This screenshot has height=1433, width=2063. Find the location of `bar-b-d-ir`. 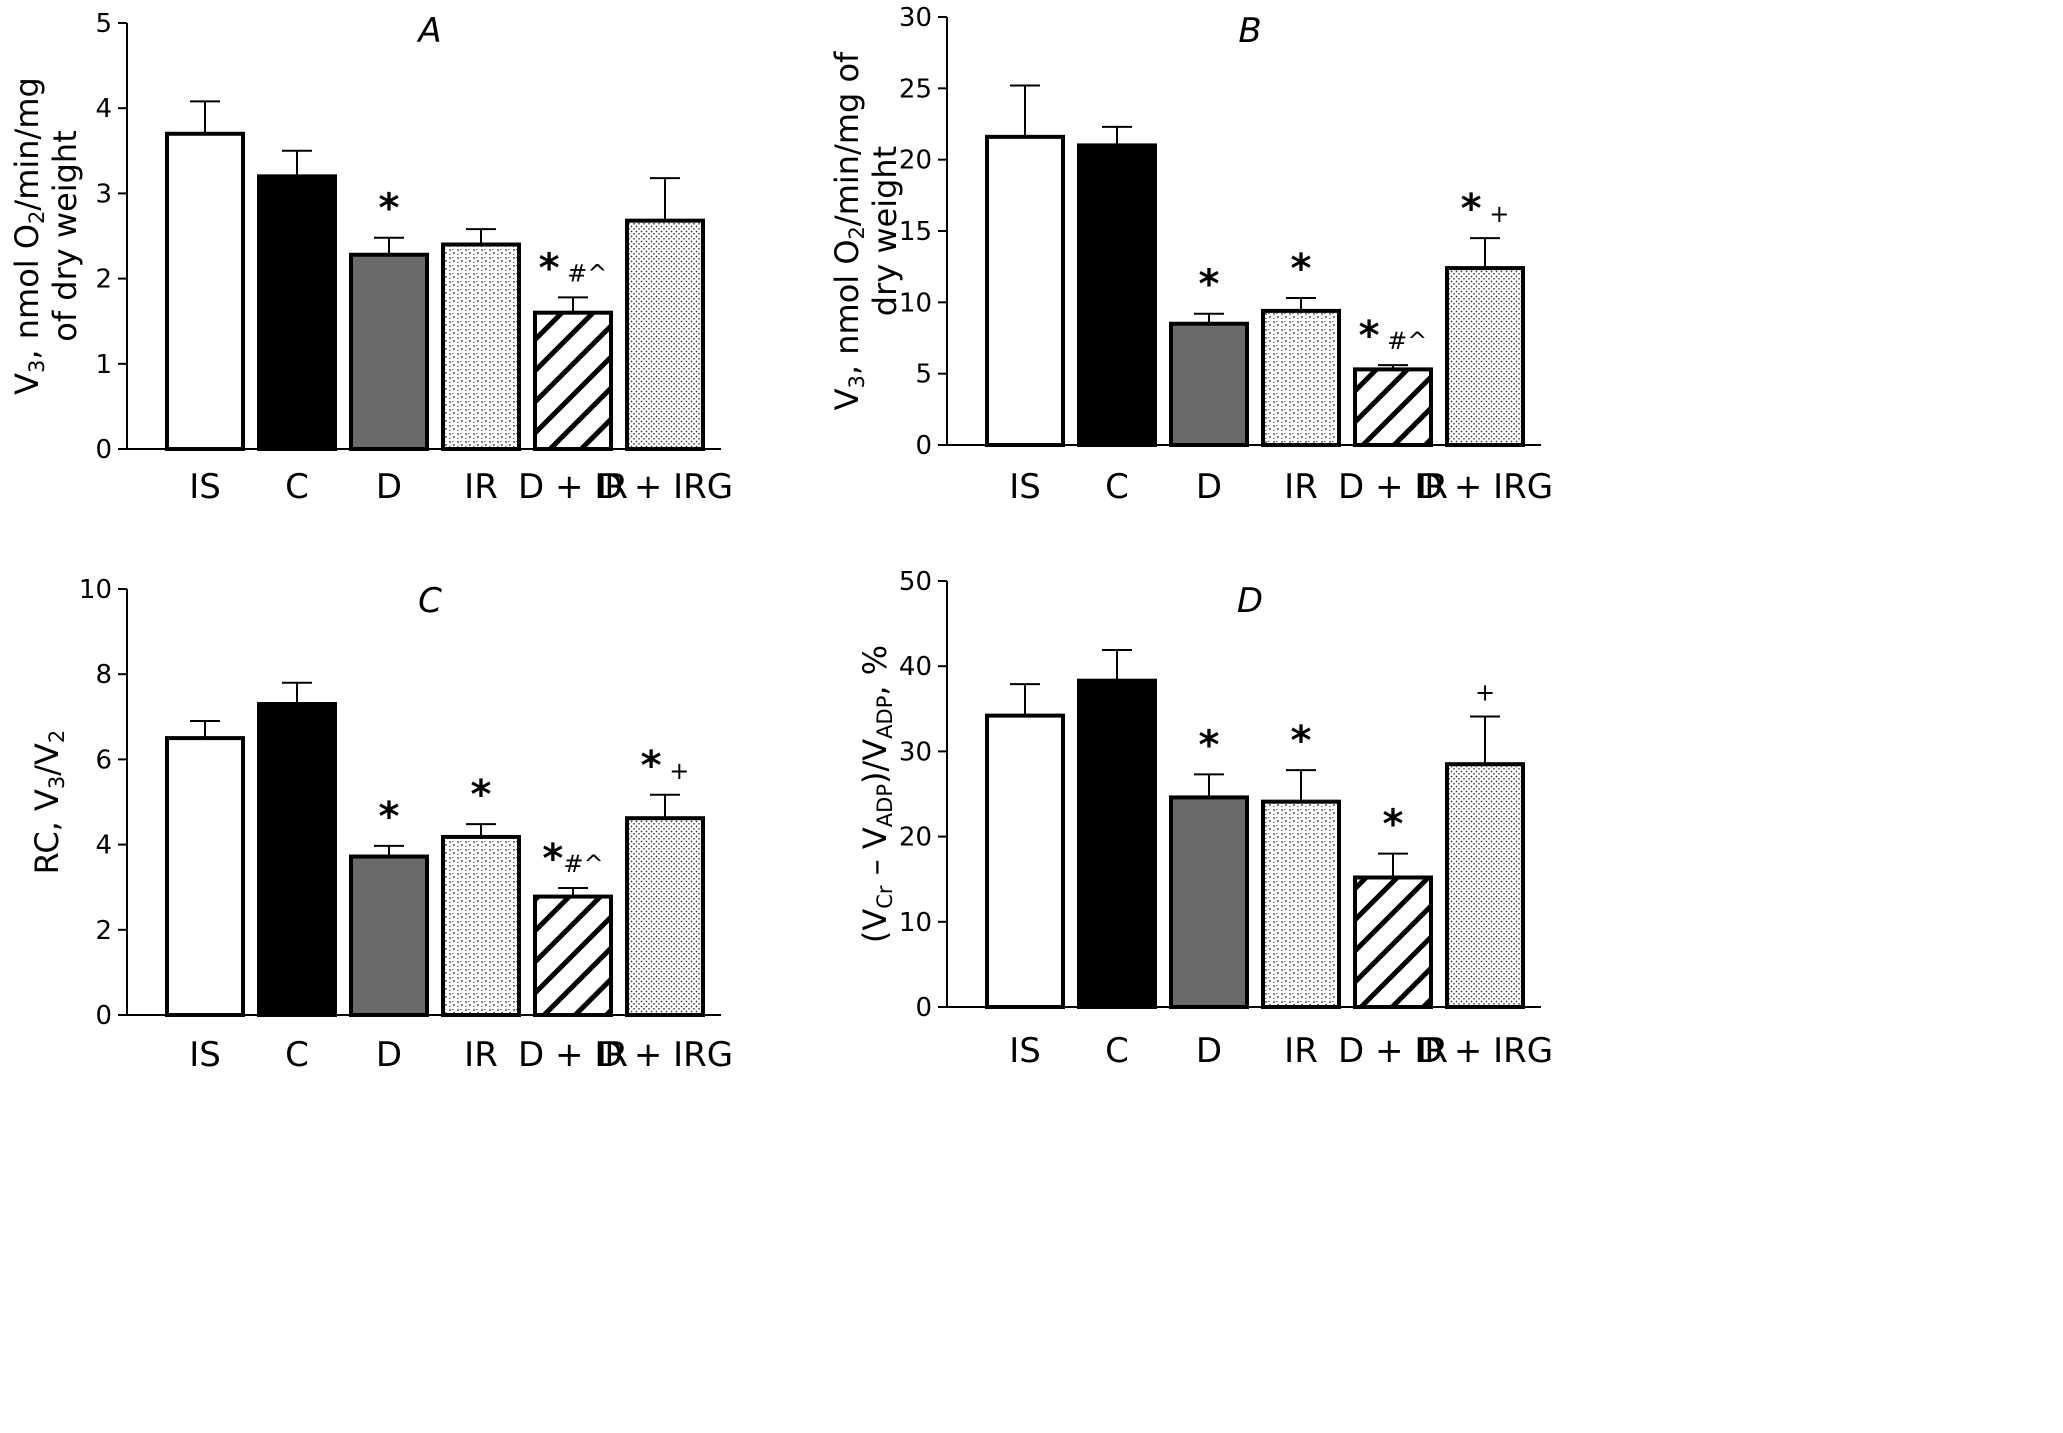

bar-b-d-ir is located at coordinates (1393, 407).